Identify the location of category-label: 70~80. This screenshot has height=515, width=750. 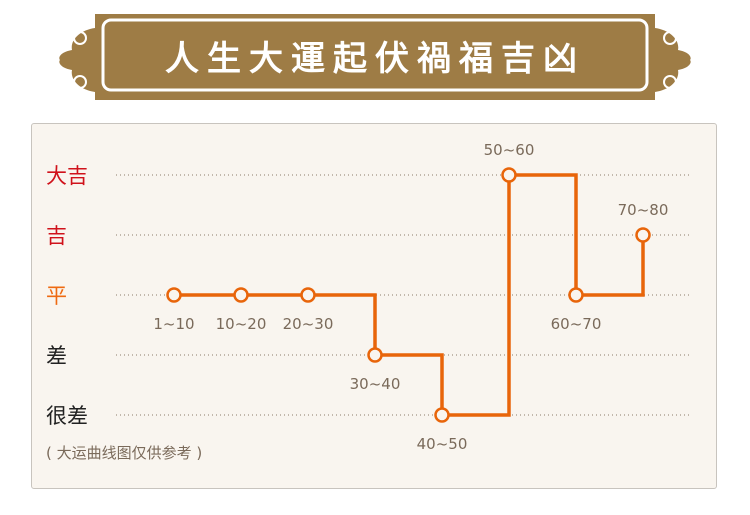
(643, 210).